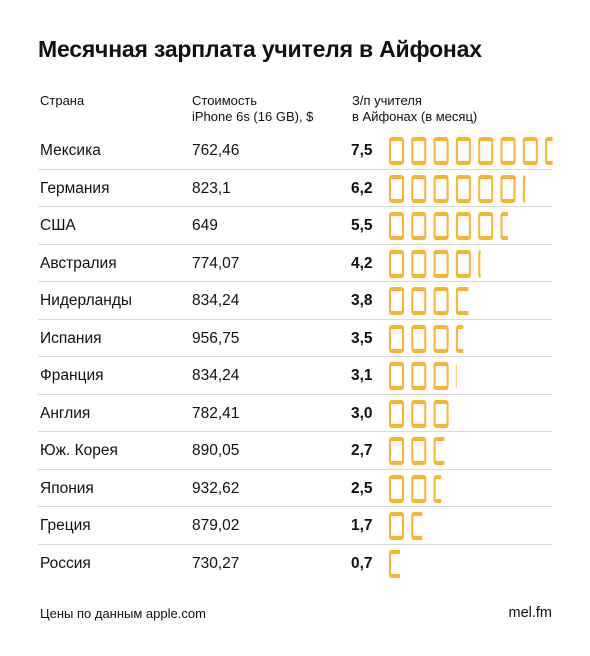  I want to click on ratio-value: 3,0, so click(362, 413).